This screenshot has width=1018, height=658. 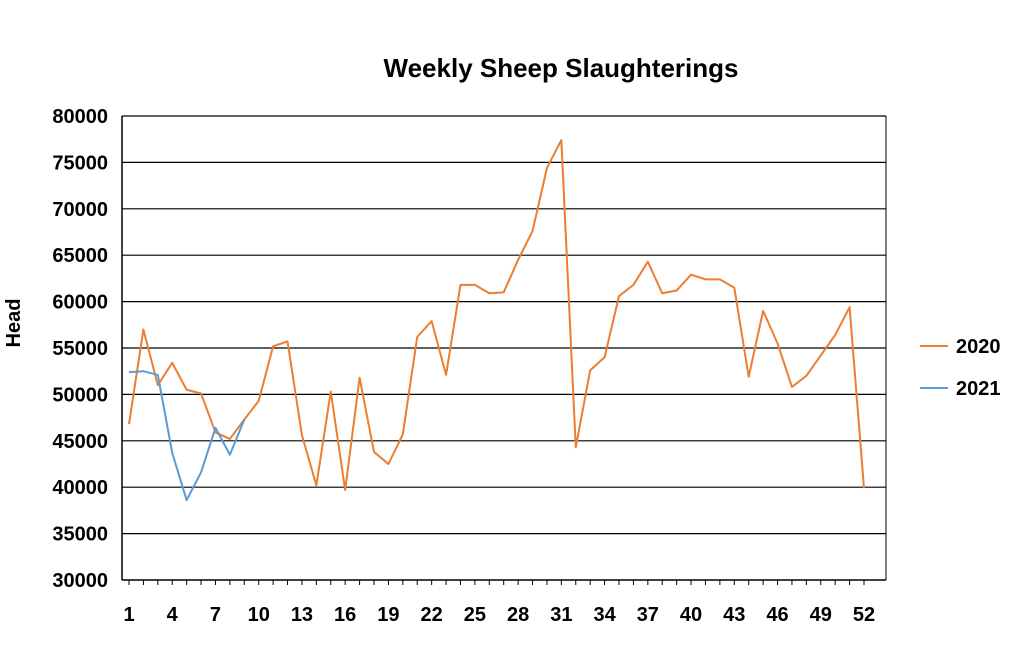 I want to click on y-tick-label: 70000, so click(x=80, y=210).